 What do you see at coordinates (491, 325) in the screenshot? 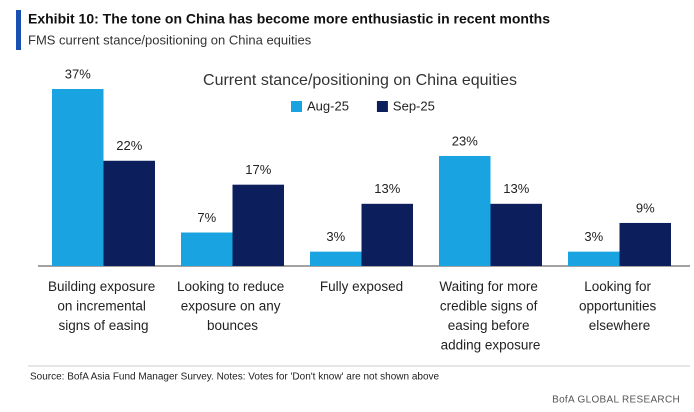
I see `x-tick-line: easing before` at bounding box center [491, 325].